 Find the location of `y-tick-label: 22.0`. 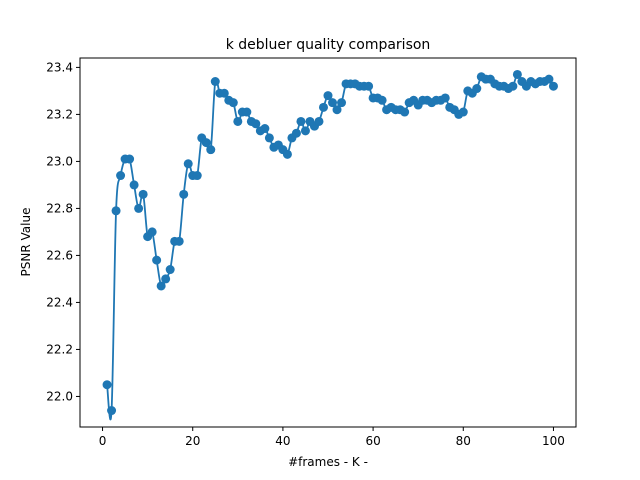

y-tick-label: 22.0 is located at coordinates (59, 396).